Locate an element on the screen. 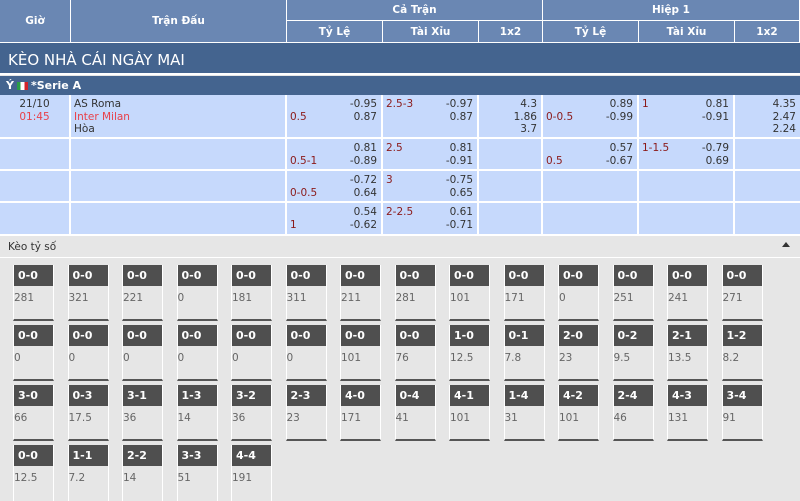  handicap-line: 0.5 is located at coordinates (554, 161).